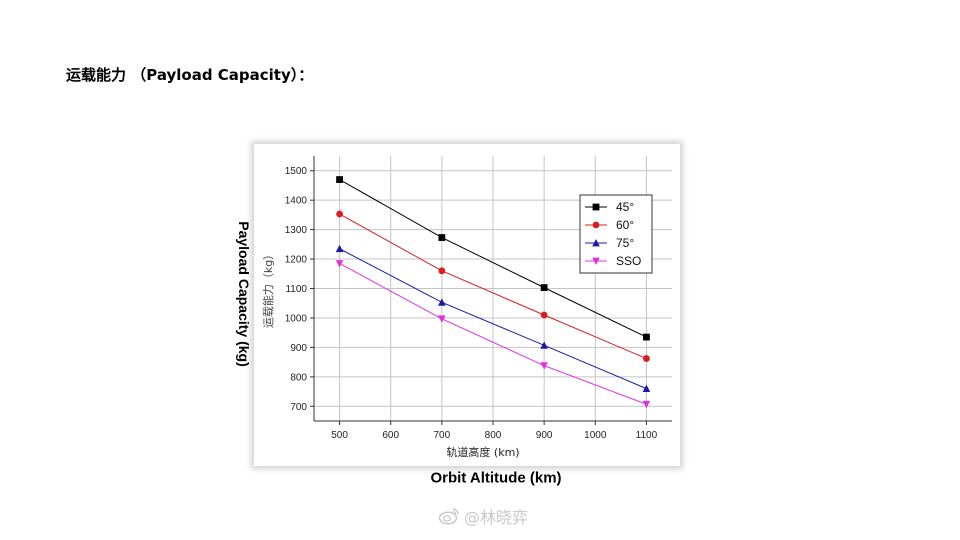 Image resolution: width=960 pixels, height=540 pixels. I want to click on legend-label-60: 60°, so click(625, 225).